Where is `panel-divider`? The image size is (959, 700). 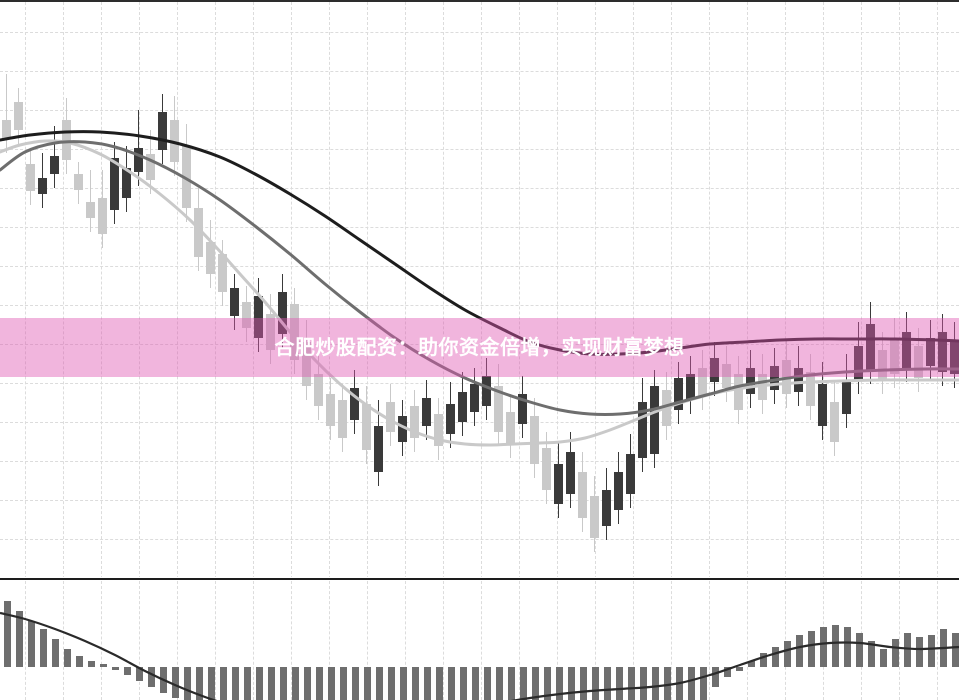
panel-divider is located at coordinates (479, 579).